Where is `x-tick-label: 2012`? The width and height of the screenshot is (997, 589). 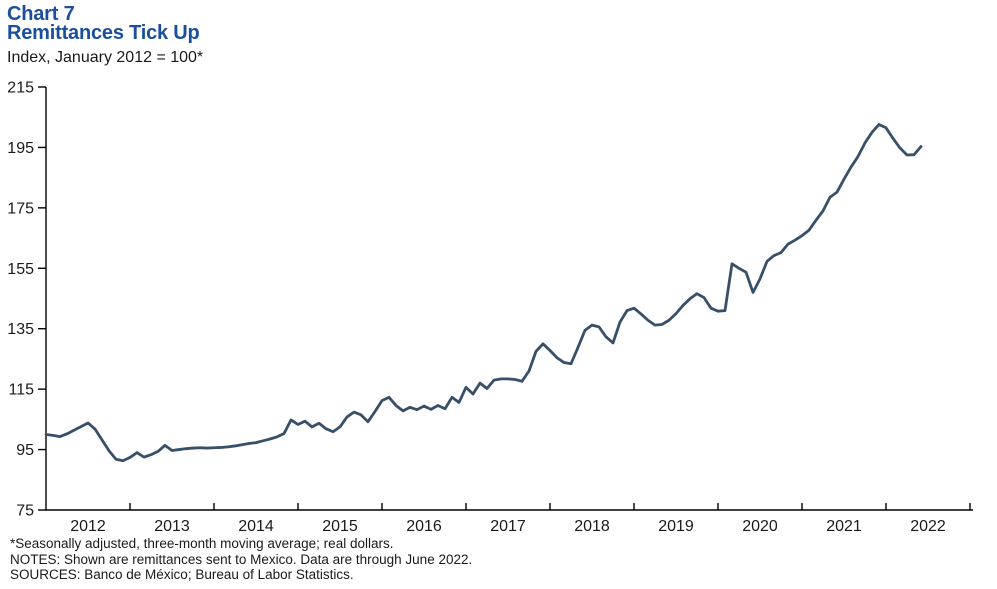
x-tick-label: 2012 is located at coordinates (88, 526).